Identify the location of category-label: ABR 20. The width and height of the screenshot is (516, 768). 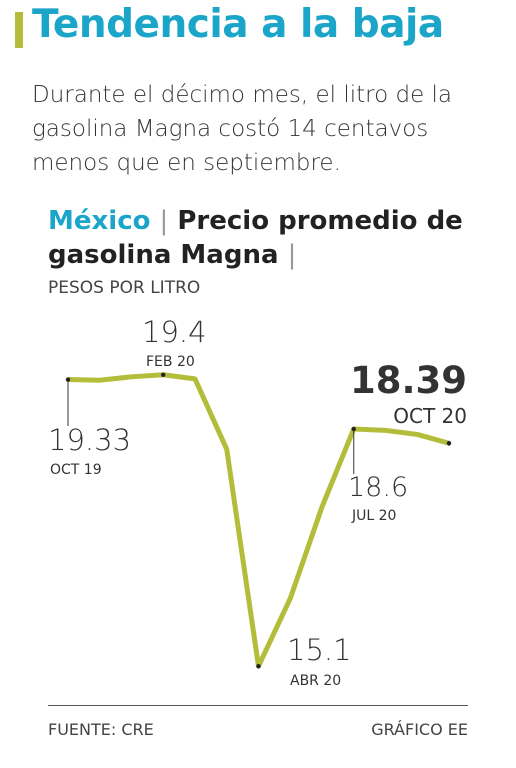
(315, 681).